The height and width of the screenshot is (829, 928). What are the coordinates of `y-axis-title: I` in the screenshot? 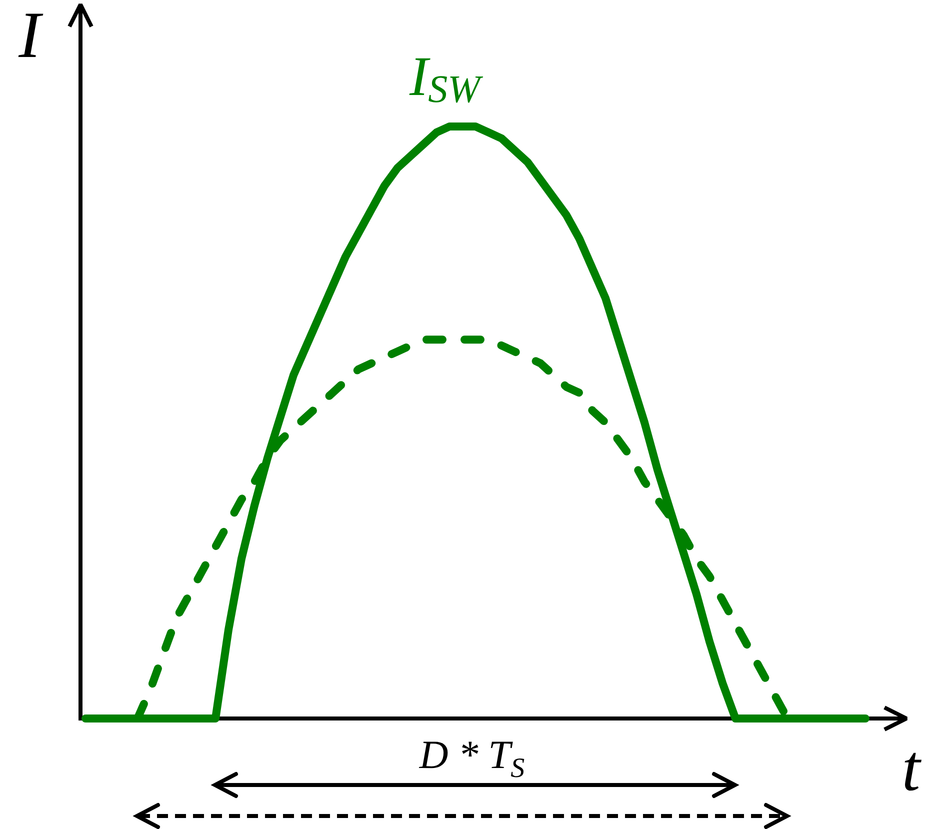 It's located at (31, 36).